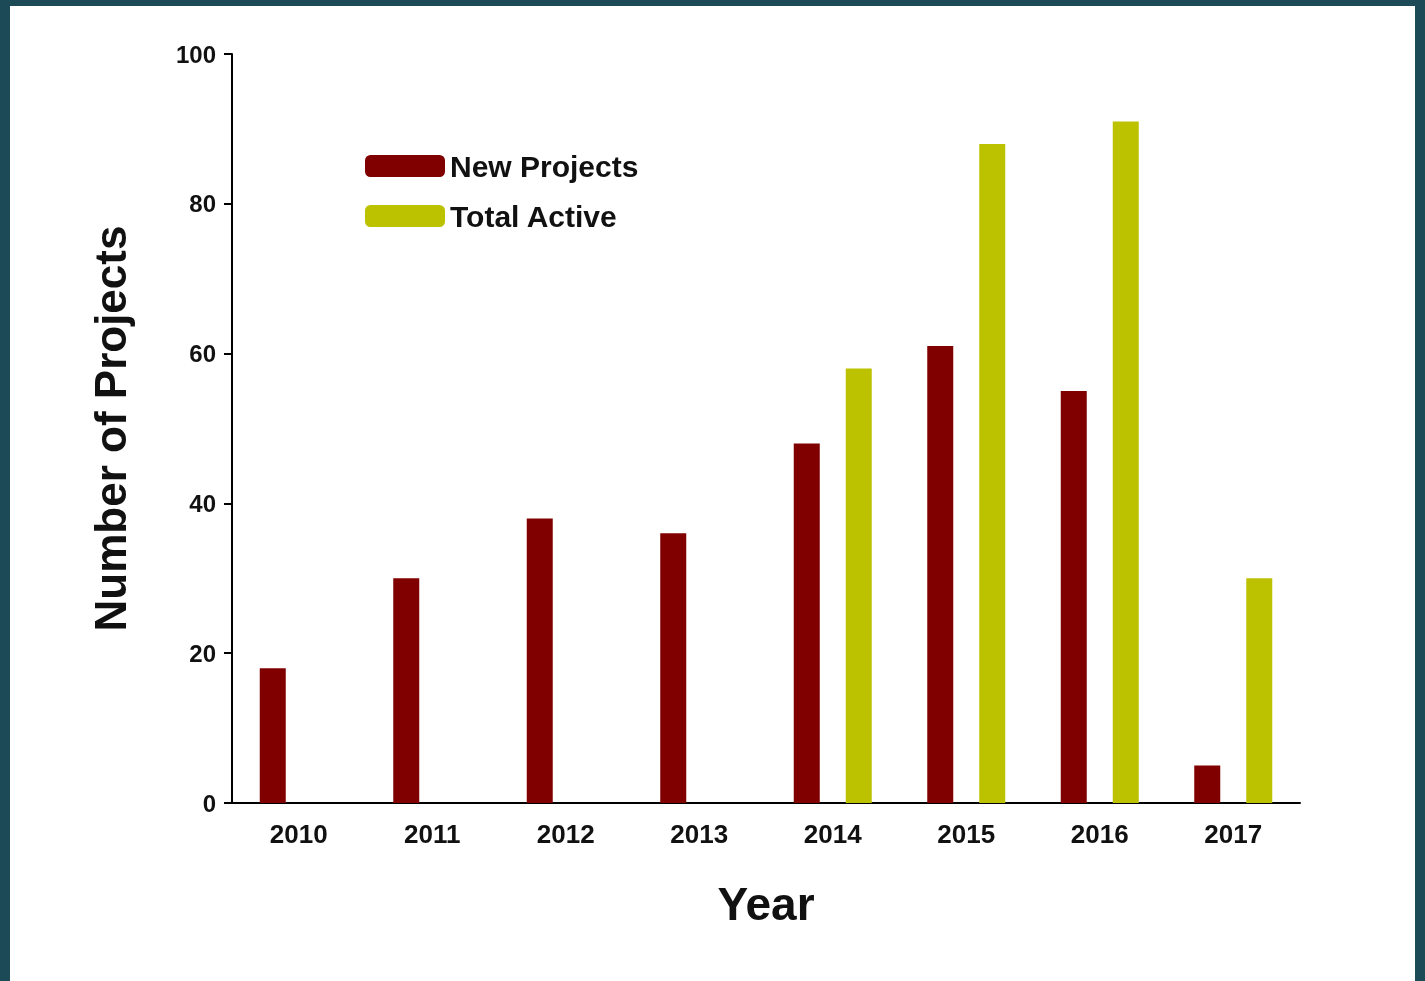  What do you see at coordinates (202, 653) in the screenshot?
I see `y-tick-label: 20` at bounding box center [202, 653].